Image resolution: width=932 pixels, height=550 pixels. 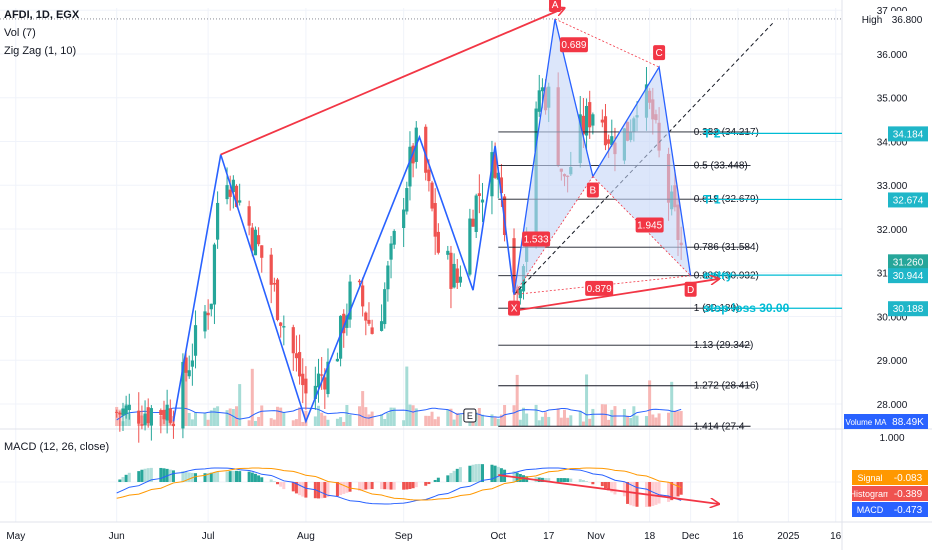 What do you see at coordinates (607, 43) in the screenshot?
I see `pattern-ratio-line` at bounding box center [607, 43].